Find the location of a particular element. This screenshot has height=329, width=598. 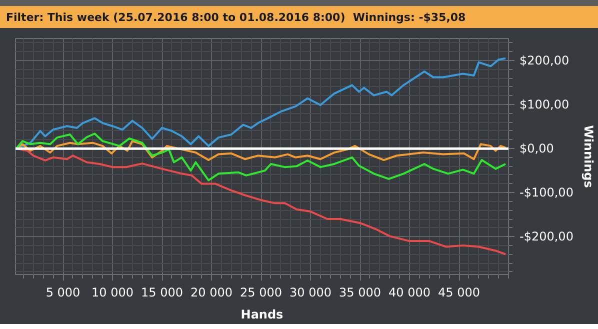

x-tick-label: 45 000 is located at coordinates (459, 293).